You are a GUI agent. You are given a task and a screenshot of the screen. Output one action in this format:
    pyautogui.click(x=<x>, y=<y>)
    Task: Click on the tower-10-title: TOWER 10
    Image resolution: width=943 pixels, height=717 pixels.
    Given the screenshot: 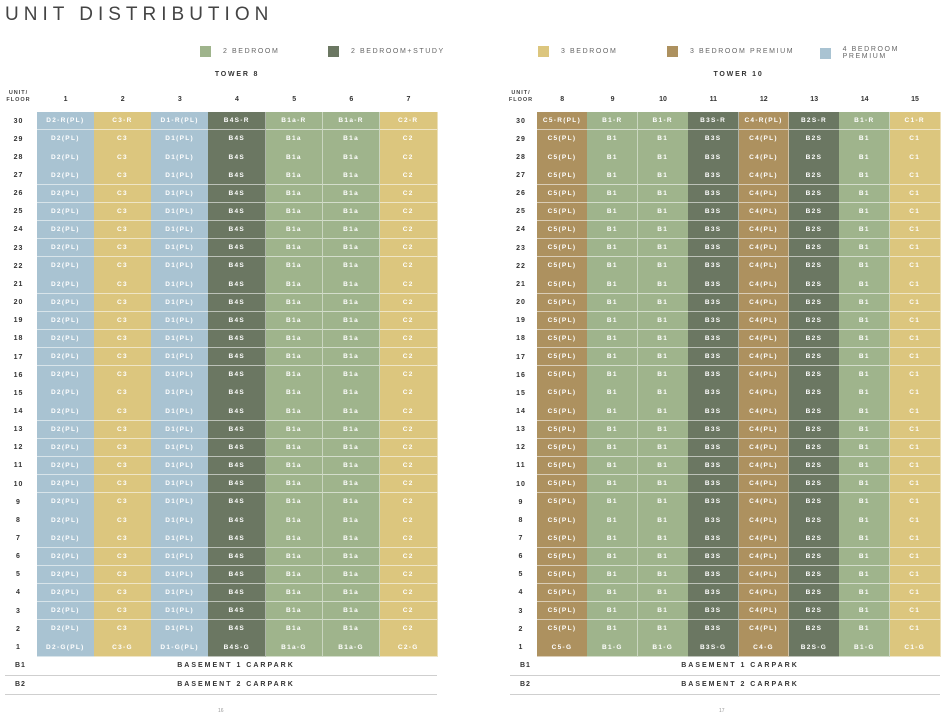 What is the action you would take?
    pyautogui.click(x=738, y=74)
    